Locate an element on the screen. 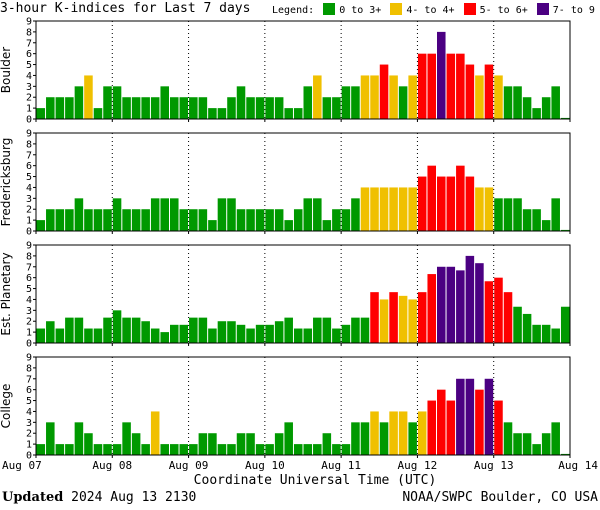 This screenshot has width=600, height=510. legend-item-active: 4- to 4+ is located at coordinates (422, 9).